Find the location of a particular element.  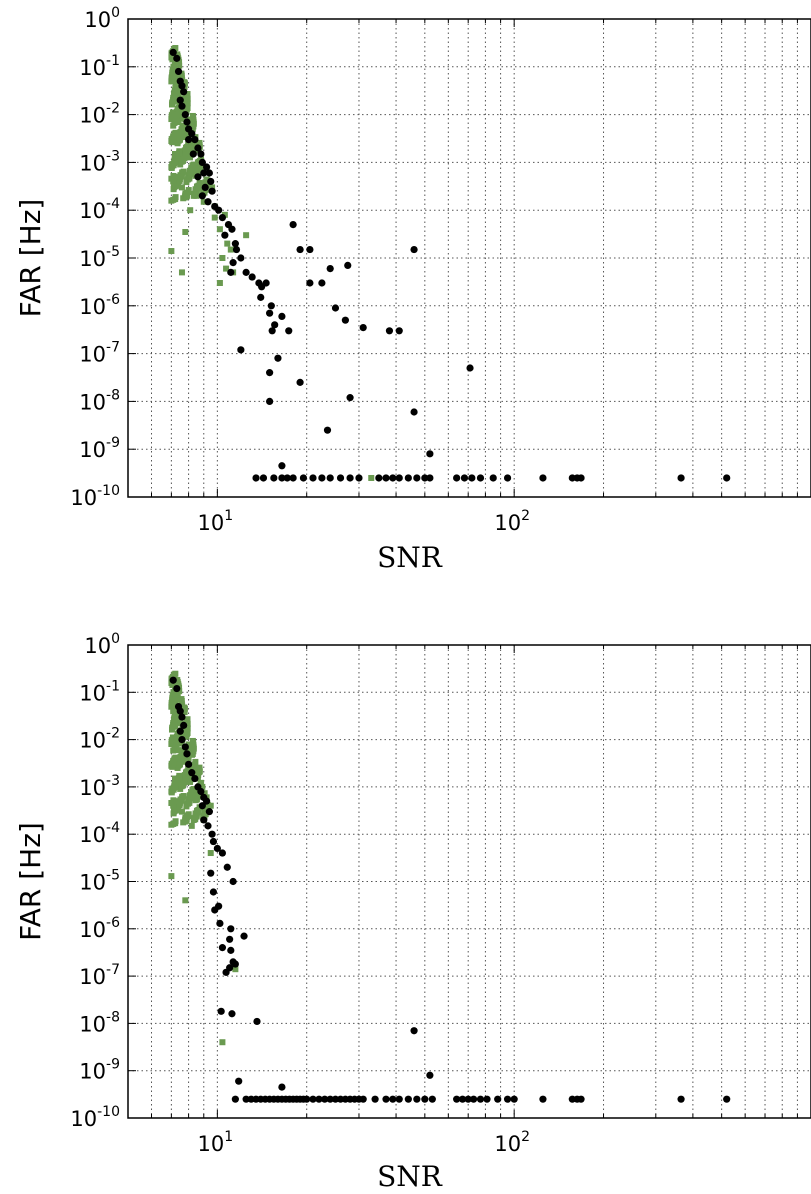

y-tick-label: 10⁻³ is located at coordinates (99, 786).